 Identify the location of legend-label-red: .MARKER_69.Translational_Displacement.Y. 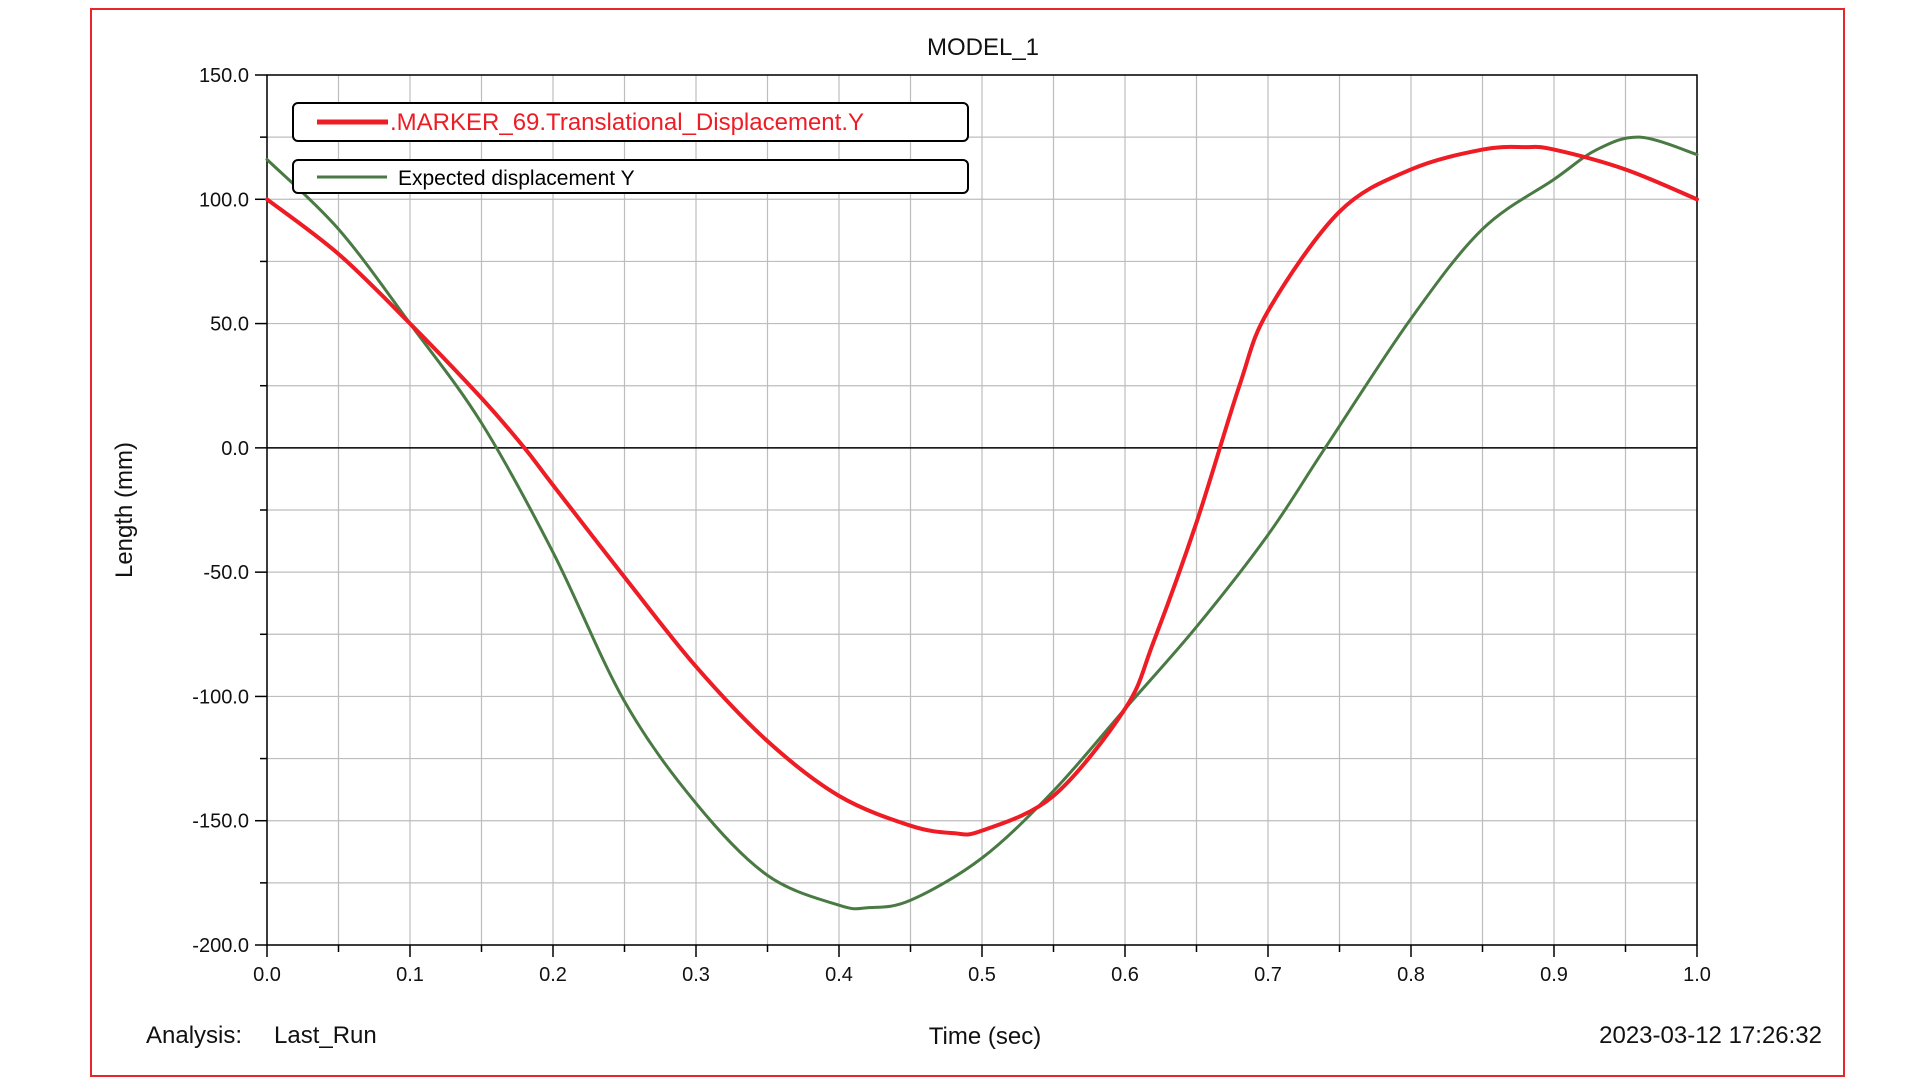
(627, 122).